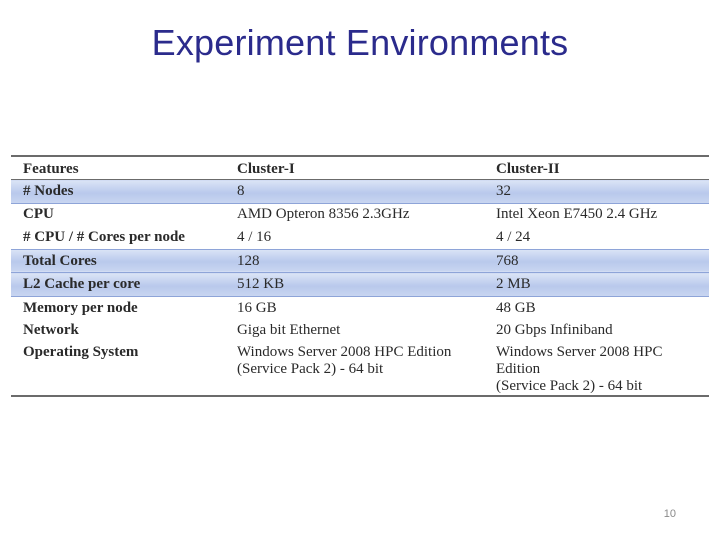 This screenshot has height=540, width=720. I want to click on feature-cell: # CPU / # Cores per node, so click(104, 236).